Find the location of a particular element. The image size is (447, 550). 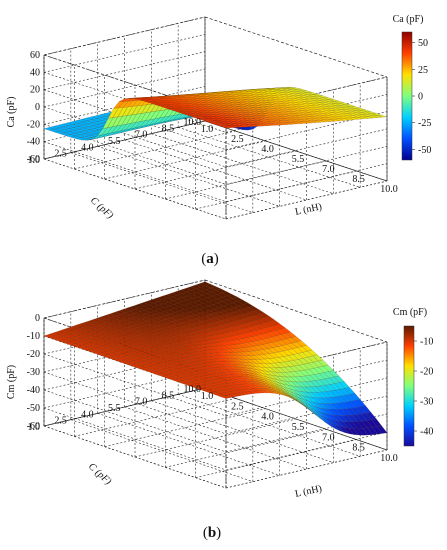

colorbar-ticks-b: -10 -20 -30 -40 is located at coordinates (423, 387).